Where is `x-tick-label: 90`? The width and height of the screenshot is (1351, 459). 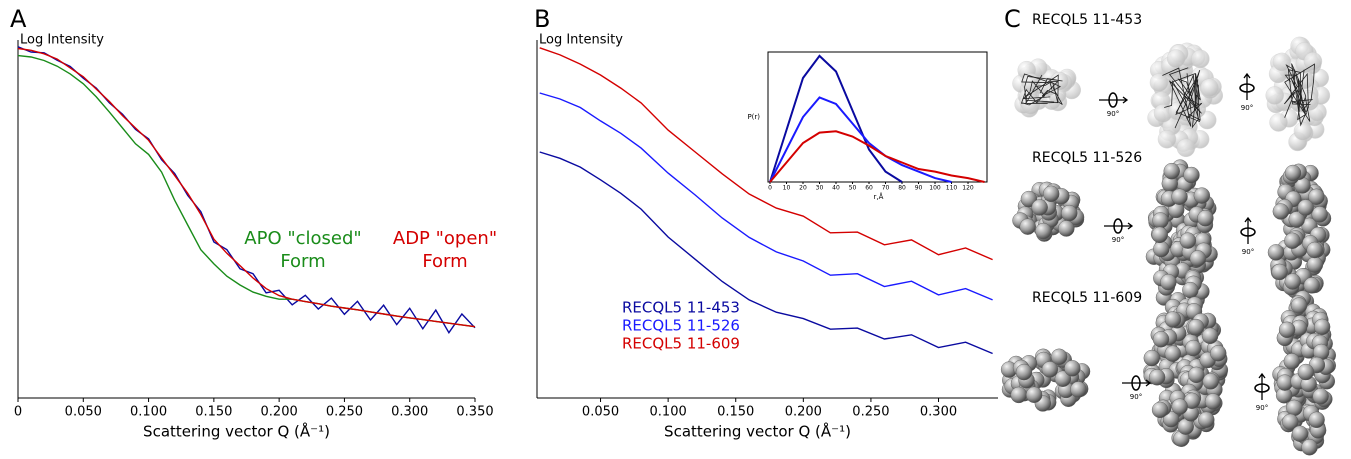 x-tick-label: 90 is located at coordinates (919, 188).